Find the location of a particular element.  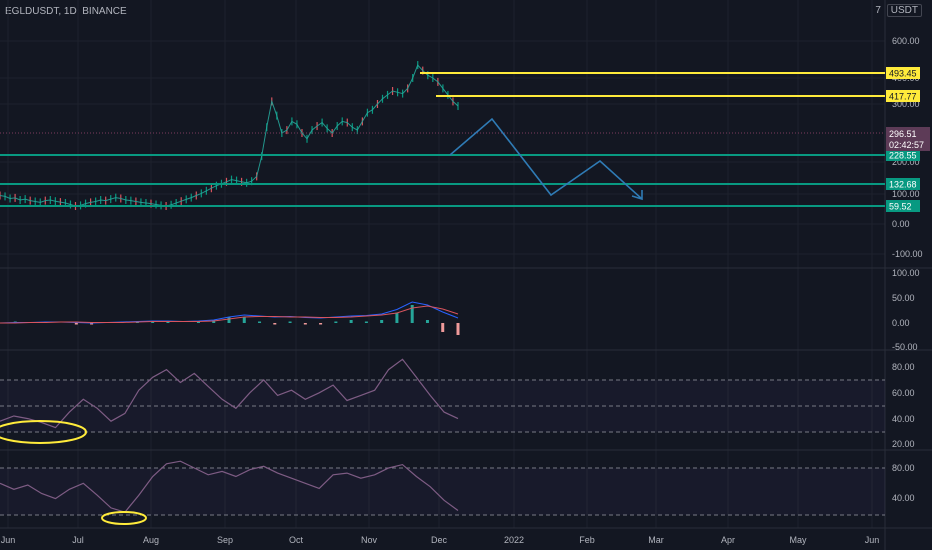

price-tick-label: 600.00 is located at coordinates (906, 41).